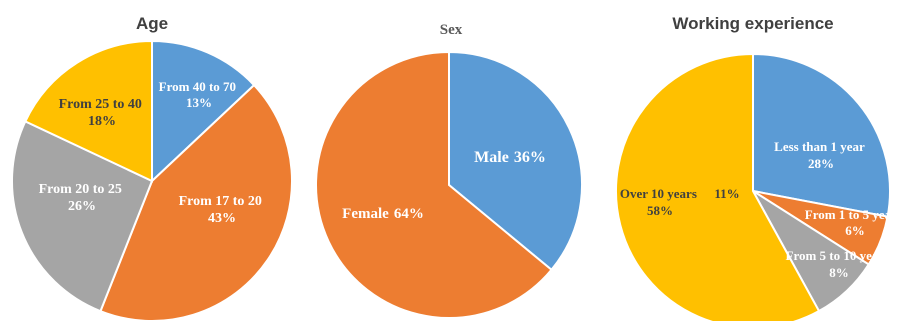  Describe the element at coordinates (451, 30) in the screenshot. I see `sex-chart-title: Sex` at that location.